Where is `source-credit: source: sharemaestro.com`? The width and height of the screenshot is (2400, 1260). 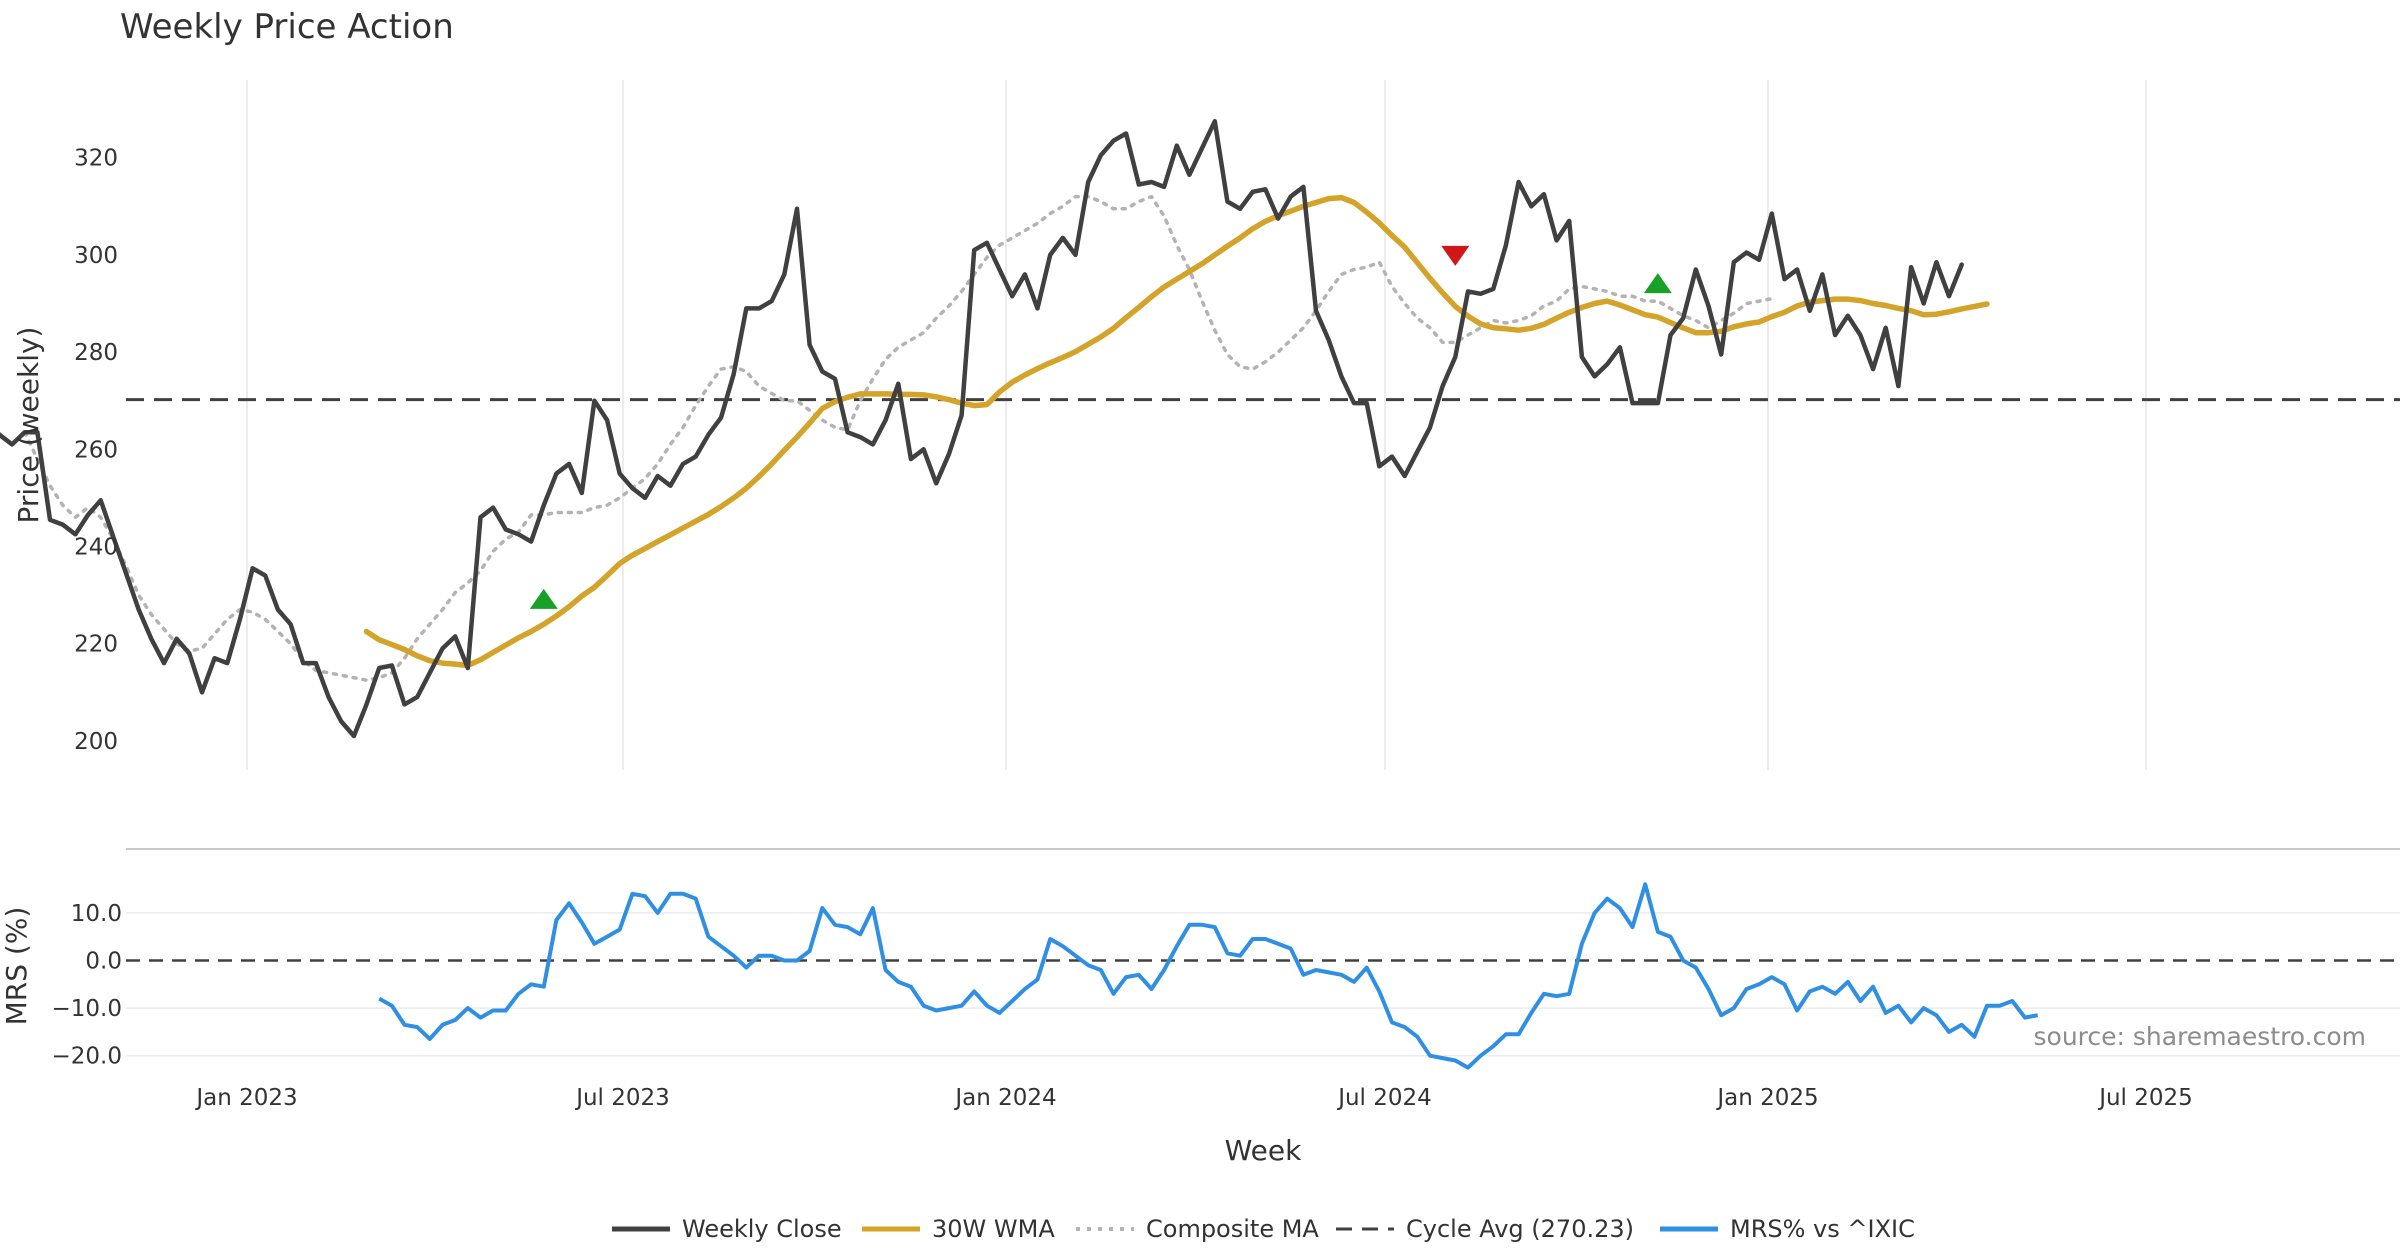
source-credit: source: sharemaestro.com is located at coordinates (2200, 1036).